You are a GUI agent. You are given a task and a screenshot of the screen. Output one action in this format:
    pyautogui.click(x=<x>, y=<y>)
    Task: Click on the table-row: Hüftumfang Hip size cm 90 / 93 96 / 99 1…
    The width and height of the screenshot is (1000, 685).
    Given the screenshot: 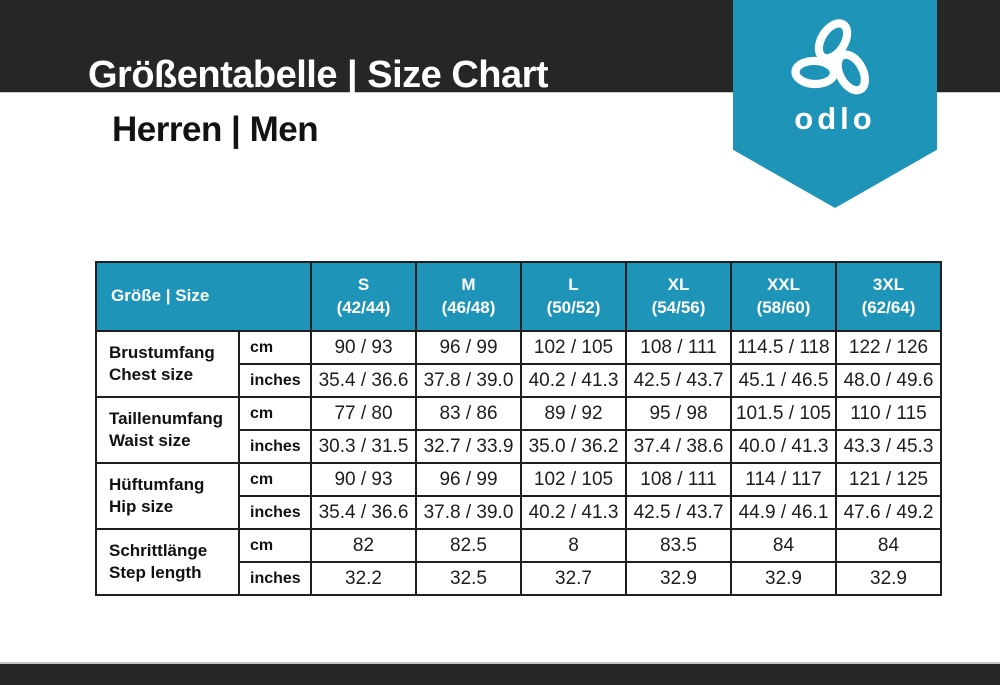 What is the action you would take?
    pyautogui.click(x=518, y=496)
    